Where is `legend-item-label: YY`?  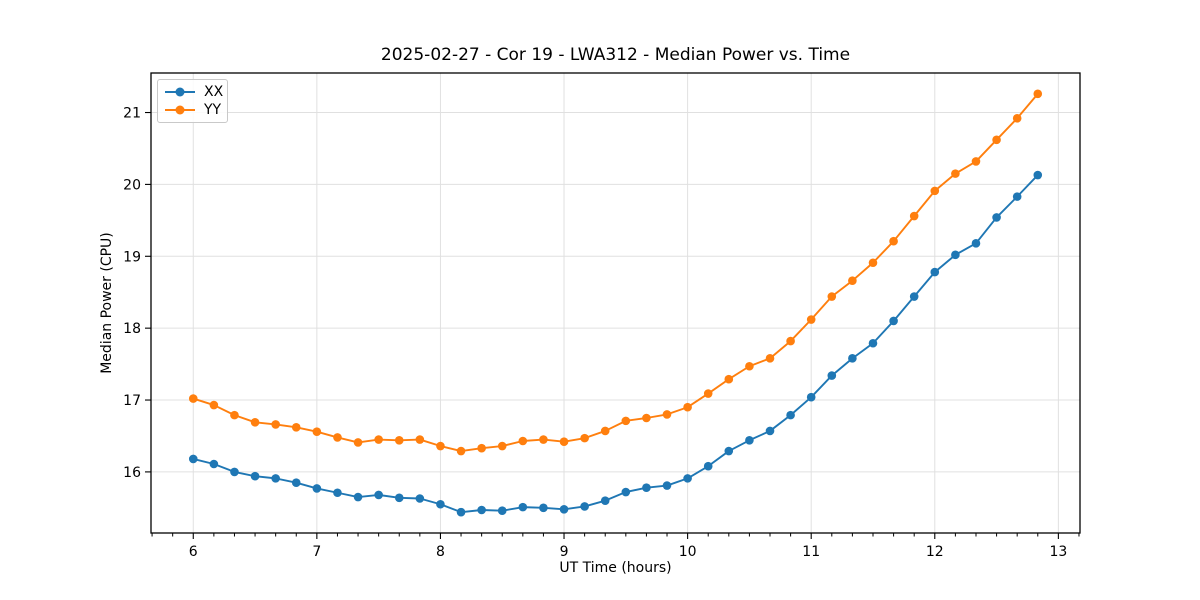 legend-item-label: YY is located at coordinates (213, 110).